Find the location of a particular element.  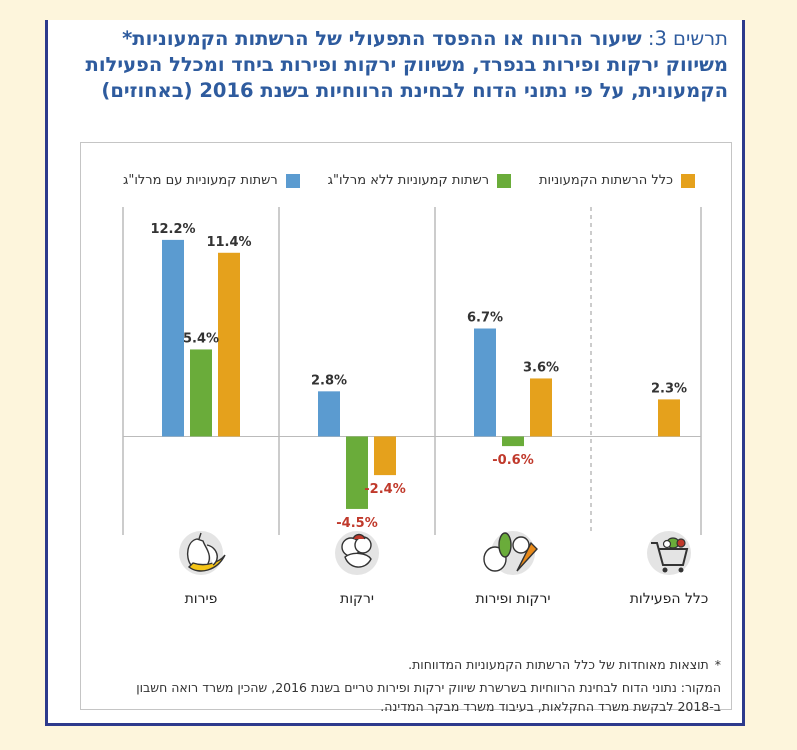

legend-item-with-logistics: רשתות קמעוניות עם מרלו"ג is located at coordinates (211, 180).